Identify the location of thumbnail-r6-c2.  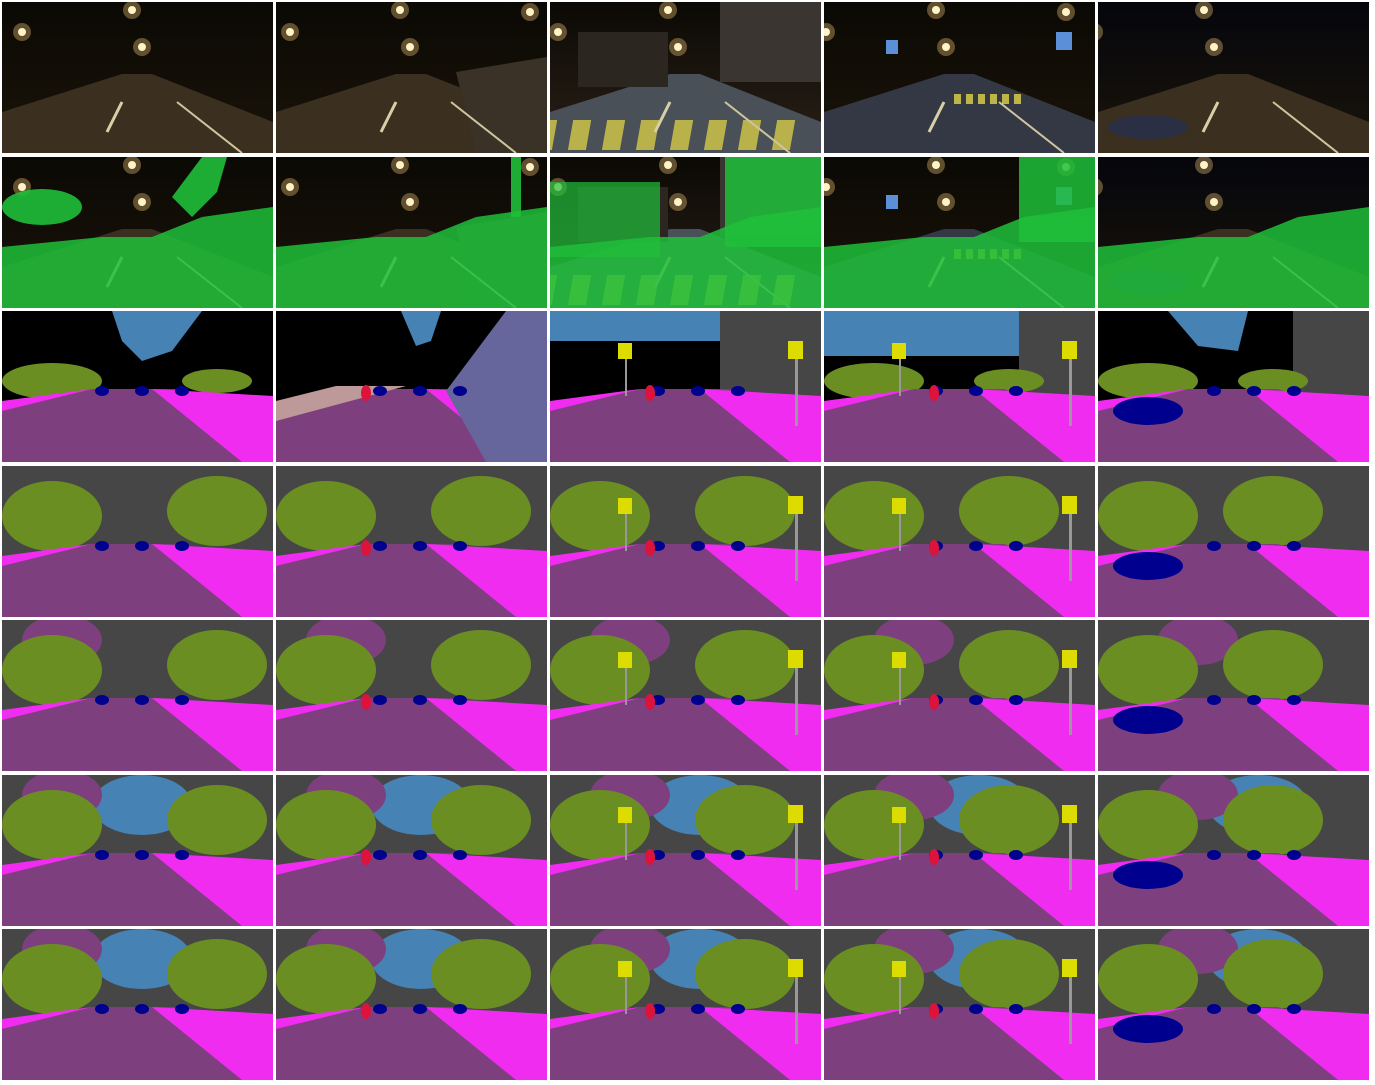
(411, 850).